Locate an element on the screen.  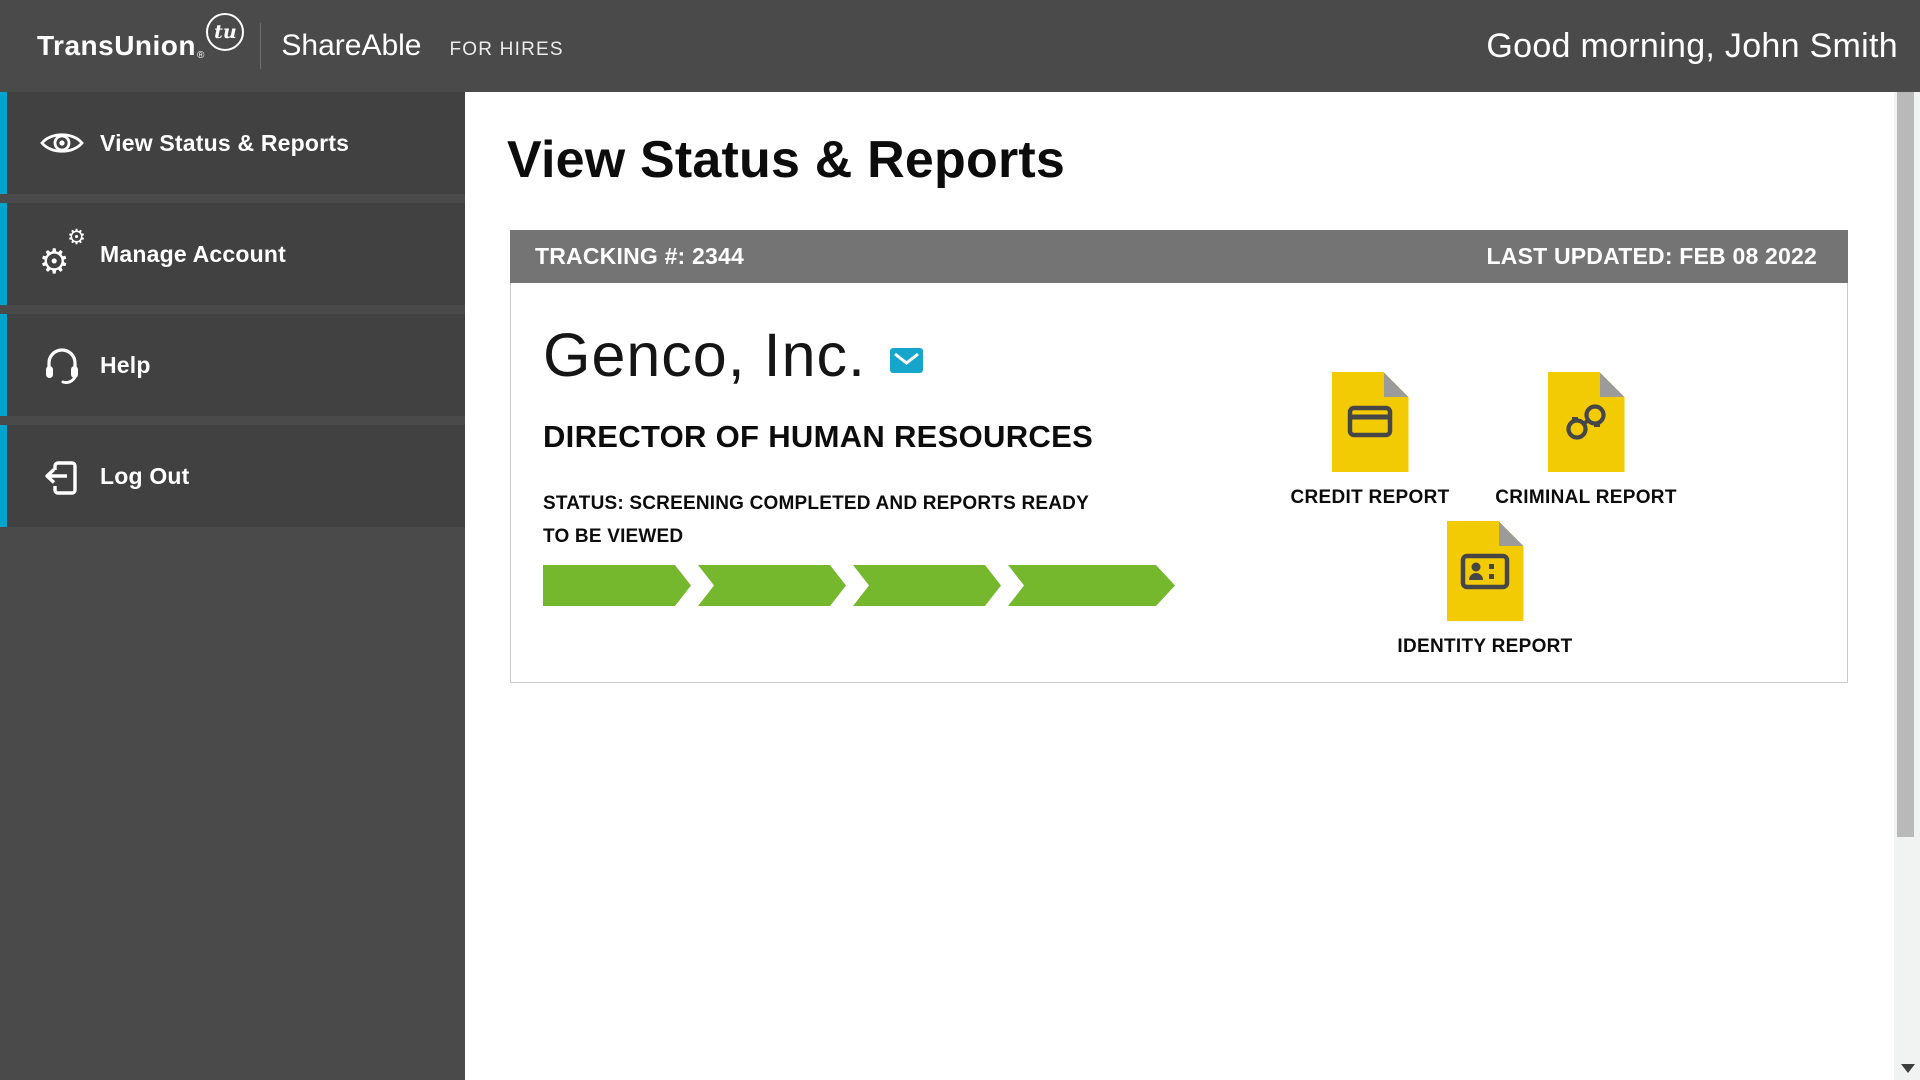
transunion-wordmark: TransUnion is located at coordinates (117, 45).